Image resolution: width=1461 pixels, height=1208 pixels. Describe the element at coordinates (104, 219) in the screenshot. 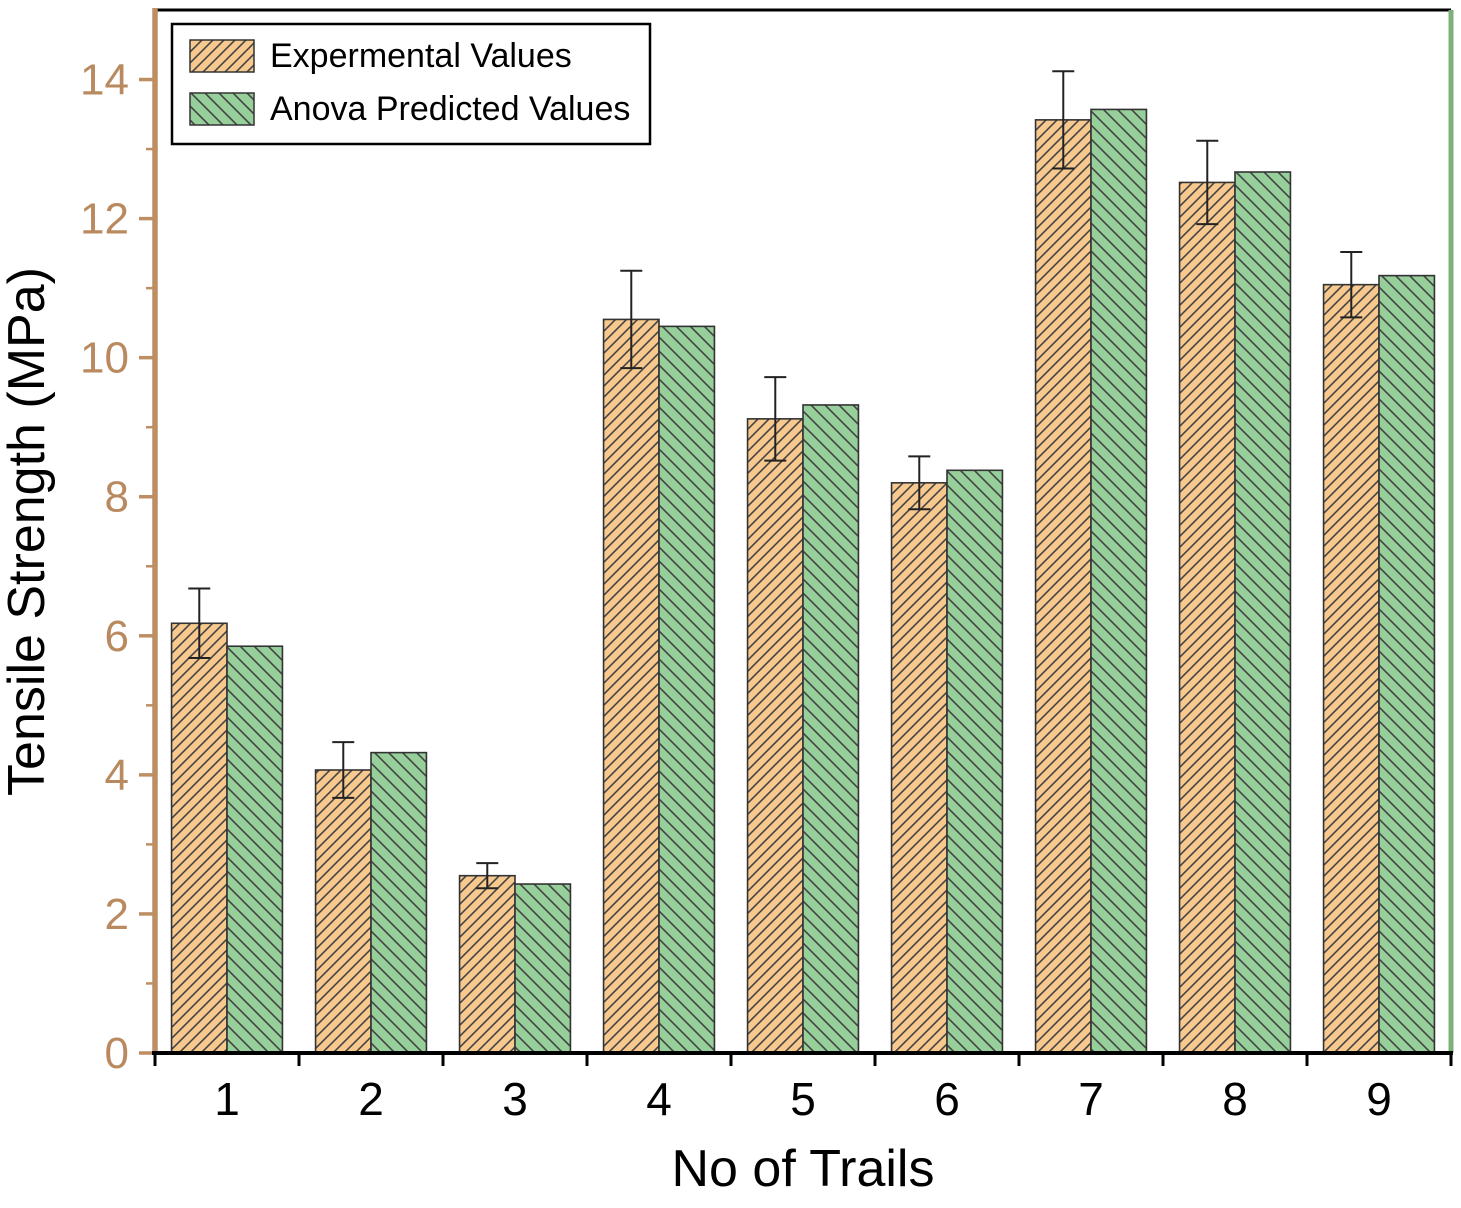

I see `y-tick-label: 12` at that location.